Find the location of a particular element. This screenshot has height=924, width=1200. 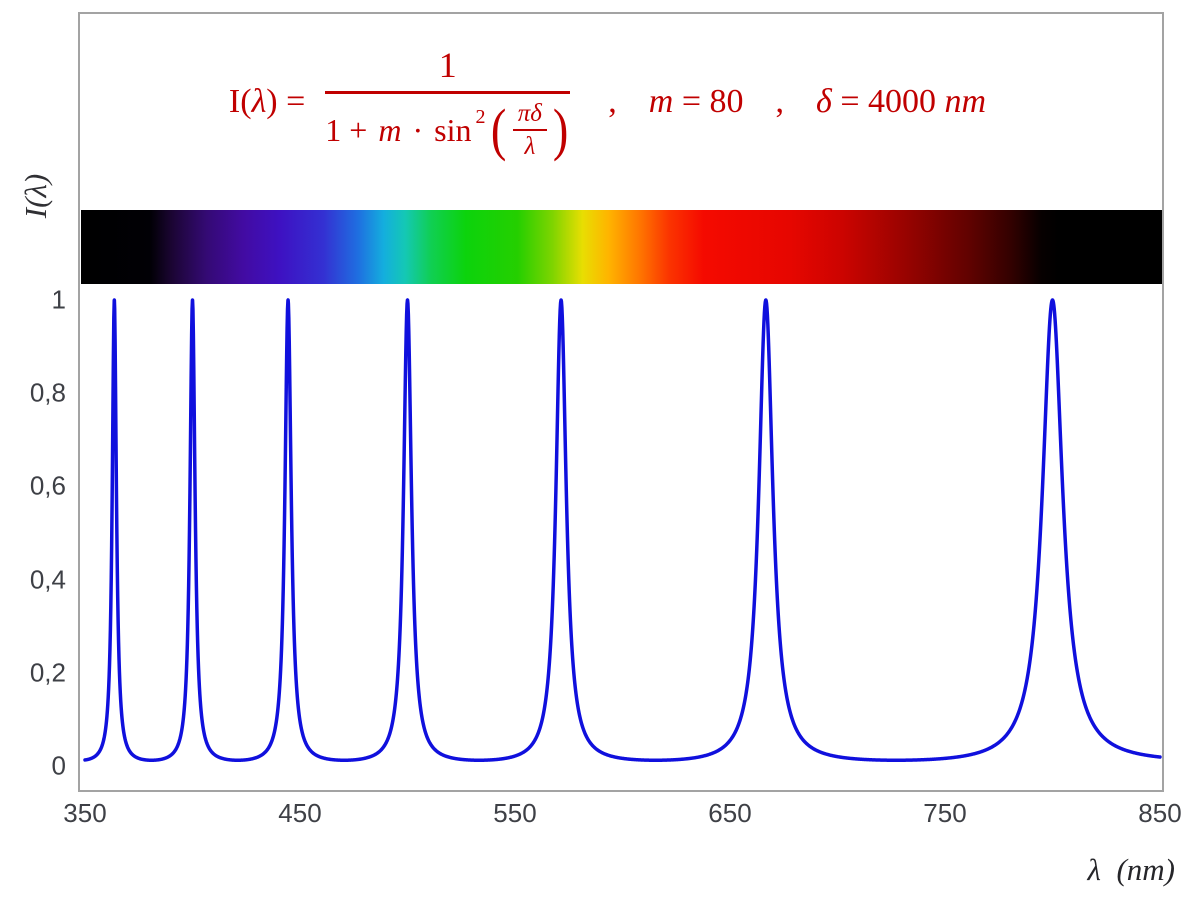

close-paren: ) is located at coordinates (560, 130).